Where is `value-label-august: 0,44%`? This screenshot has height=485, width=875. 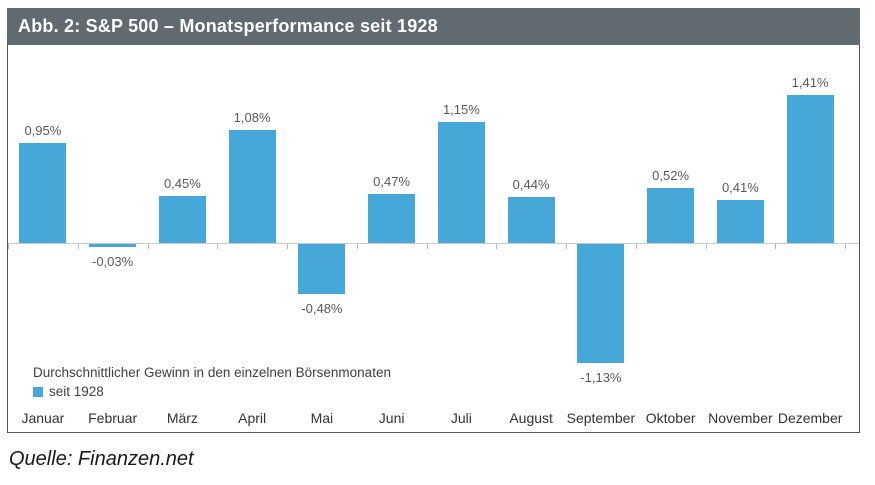 value-label-august: 0,44% is located at coordinates (531, 184).